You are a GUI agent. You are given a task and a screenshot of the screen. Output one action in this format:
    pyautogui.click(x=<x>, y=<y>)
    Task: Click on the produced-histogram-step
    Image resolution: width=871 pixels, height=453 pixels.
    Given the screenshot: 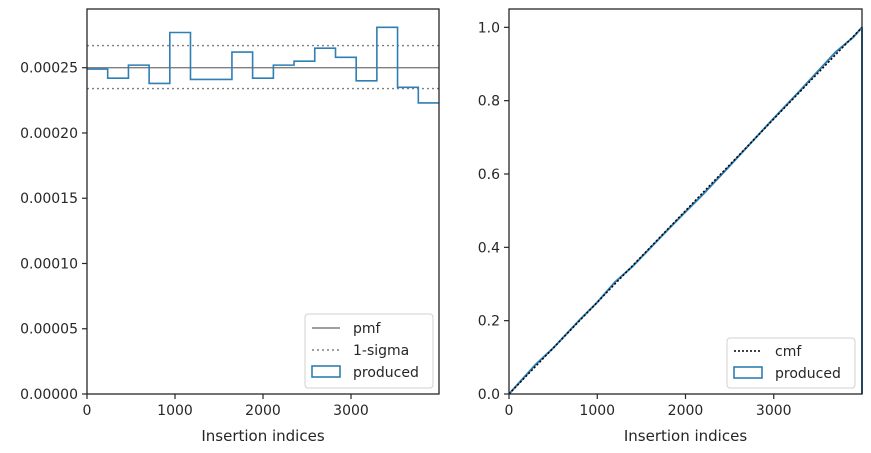 What is the action you would take?
    pyautogui.click(x=263, y=65)
    